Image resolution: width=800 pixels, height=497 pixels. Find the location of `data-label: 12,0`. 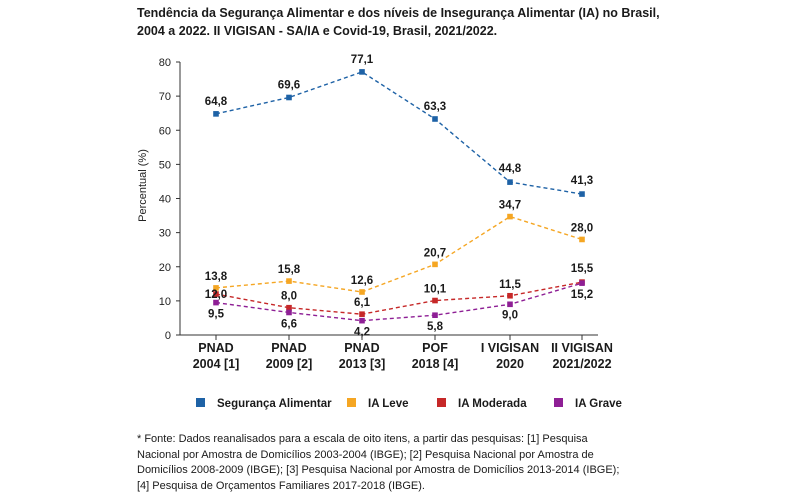

data-label: 12,0 is located at coordinates (216, 295).